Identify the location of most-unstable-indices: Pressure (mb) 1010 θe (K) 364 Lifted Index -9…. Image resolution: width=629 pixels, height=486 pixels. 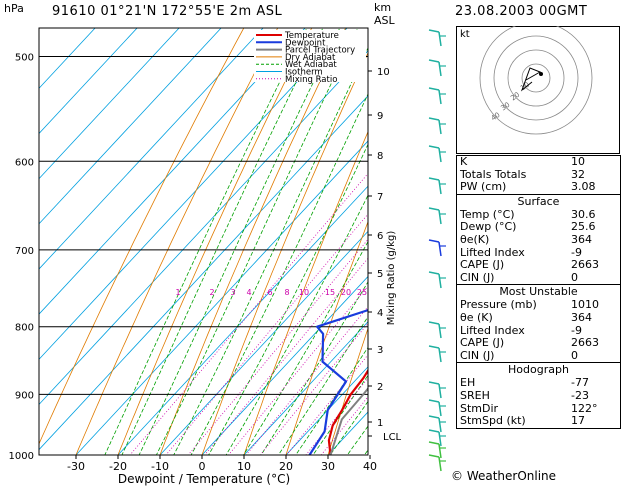
(538, 330).